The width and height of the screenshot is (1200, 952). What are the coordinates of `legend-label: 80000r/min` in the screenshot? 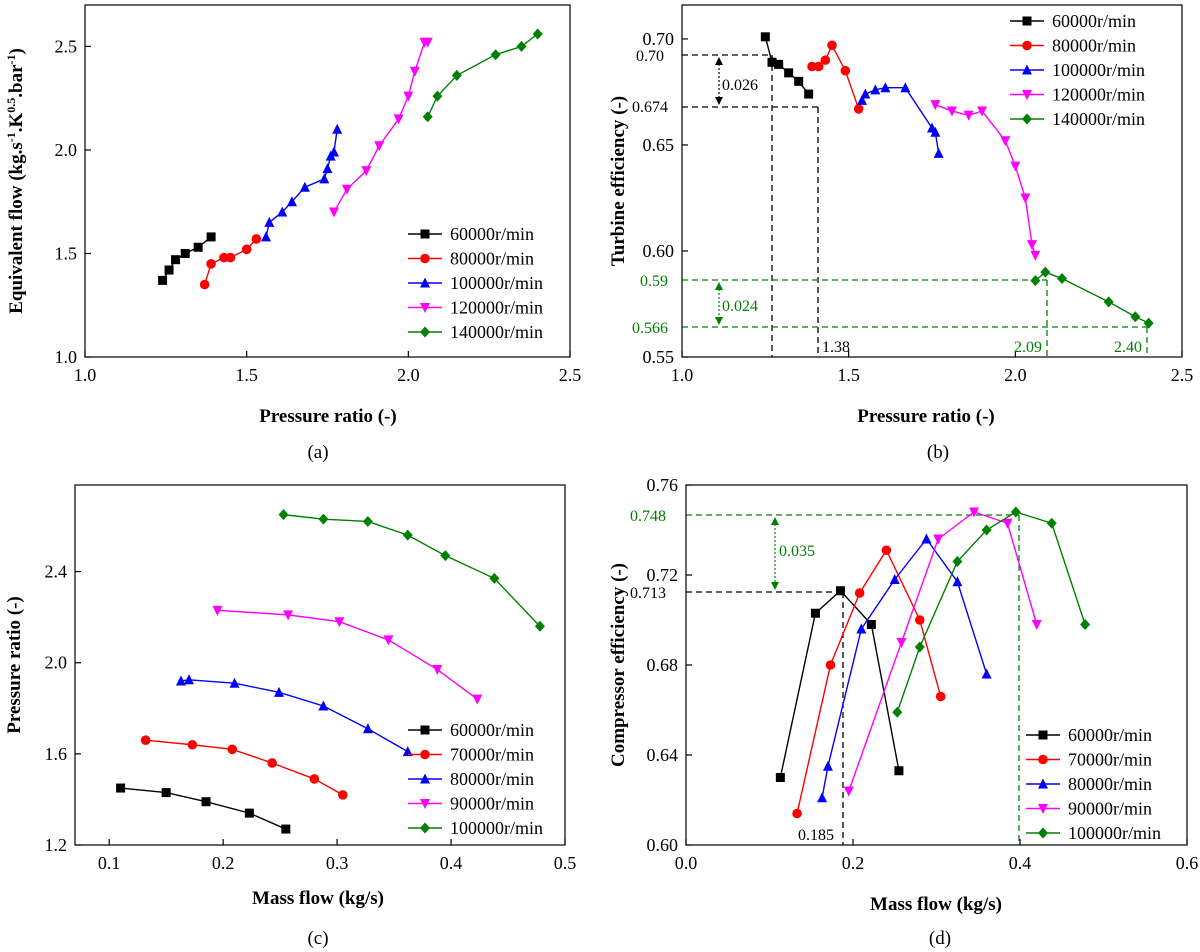 It's located at (492, 259).